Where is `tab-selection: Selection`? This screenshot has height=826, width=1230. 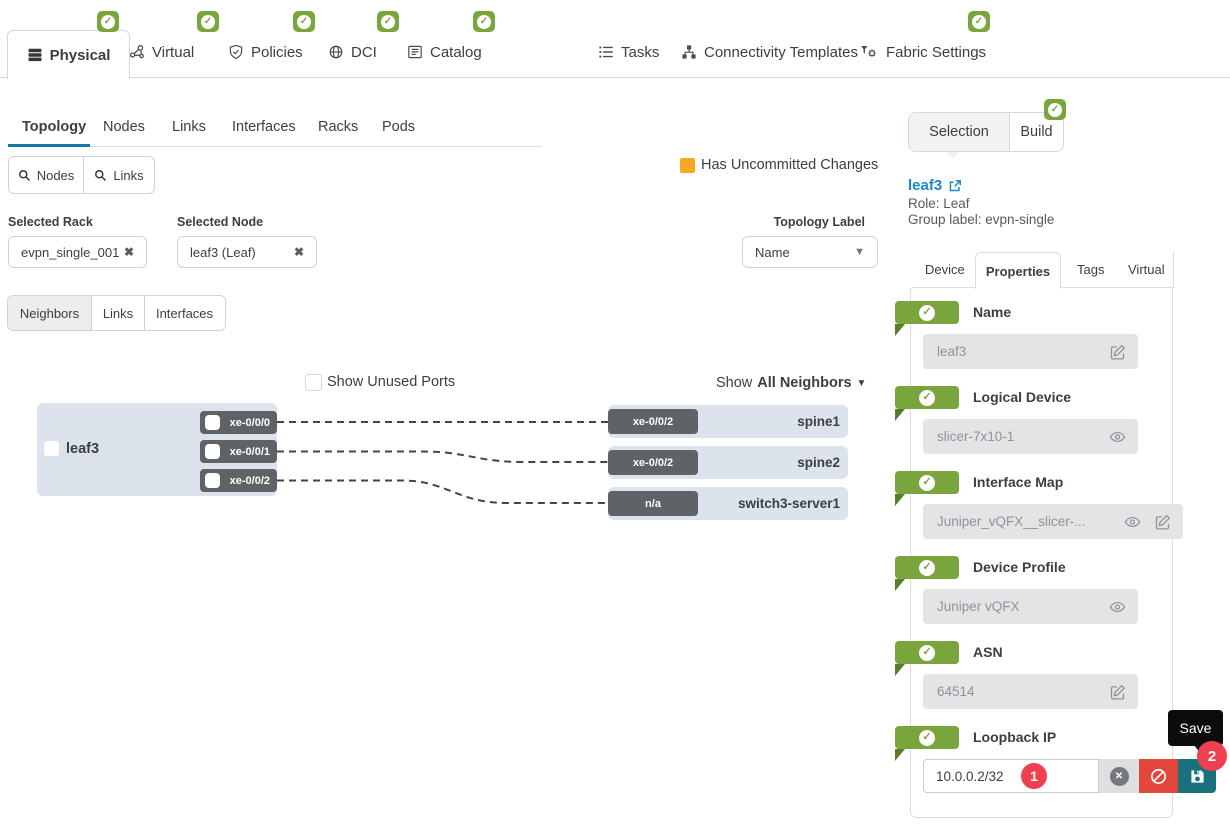 tab-selection: Selection is located at coordinates (959, 132).